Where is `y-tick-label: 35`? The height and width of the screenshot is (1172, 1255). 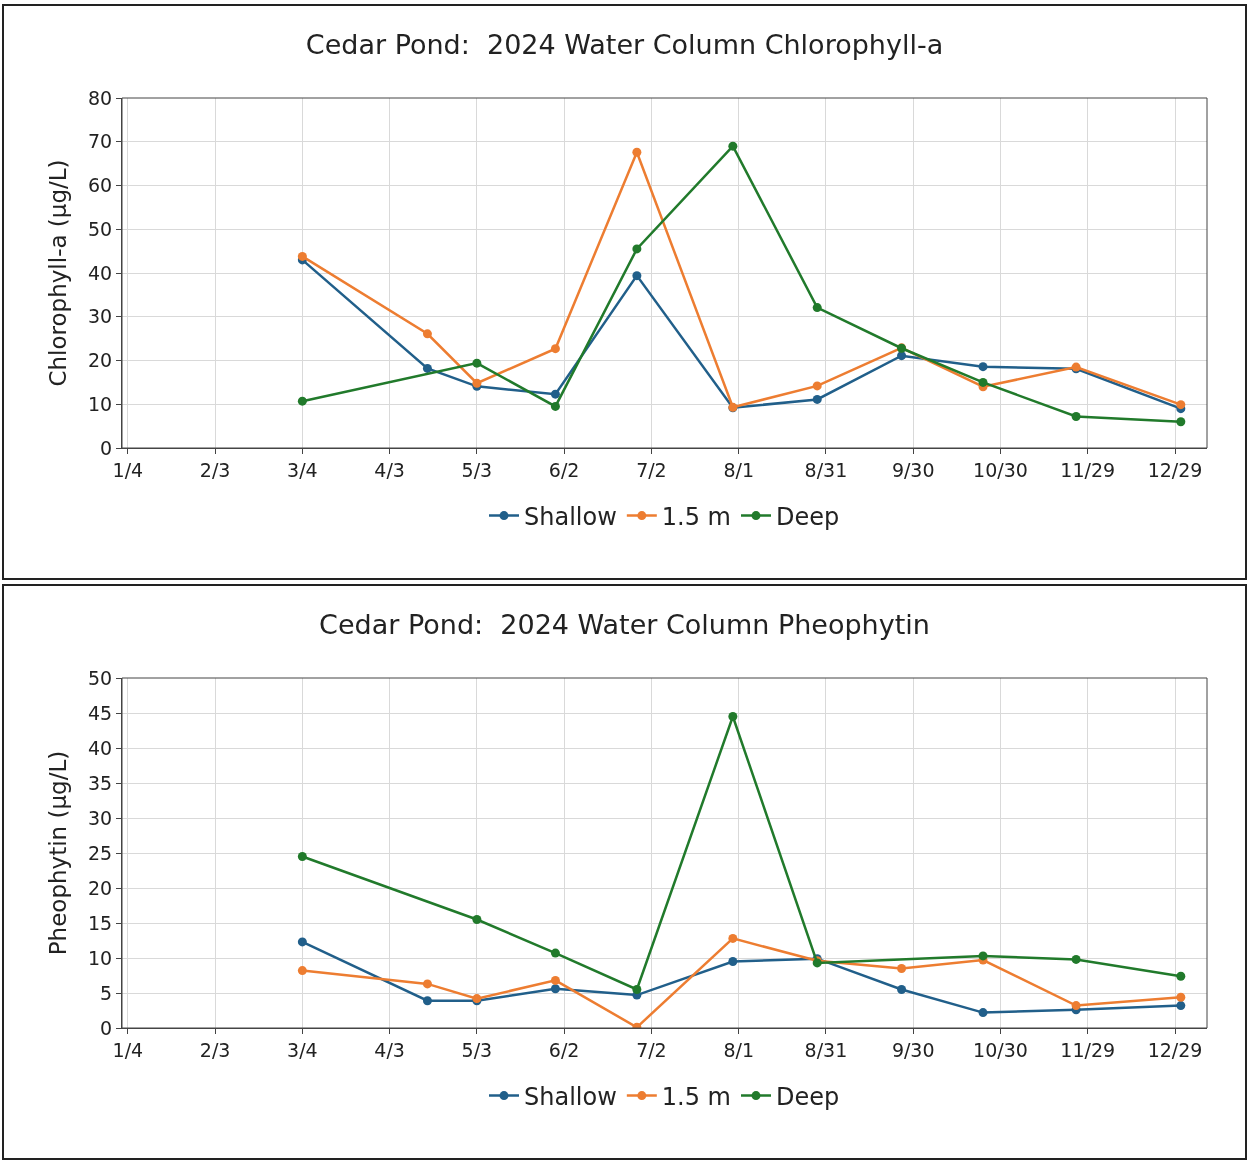
y-tick-label: 35 is located at coordinates (100, 782).